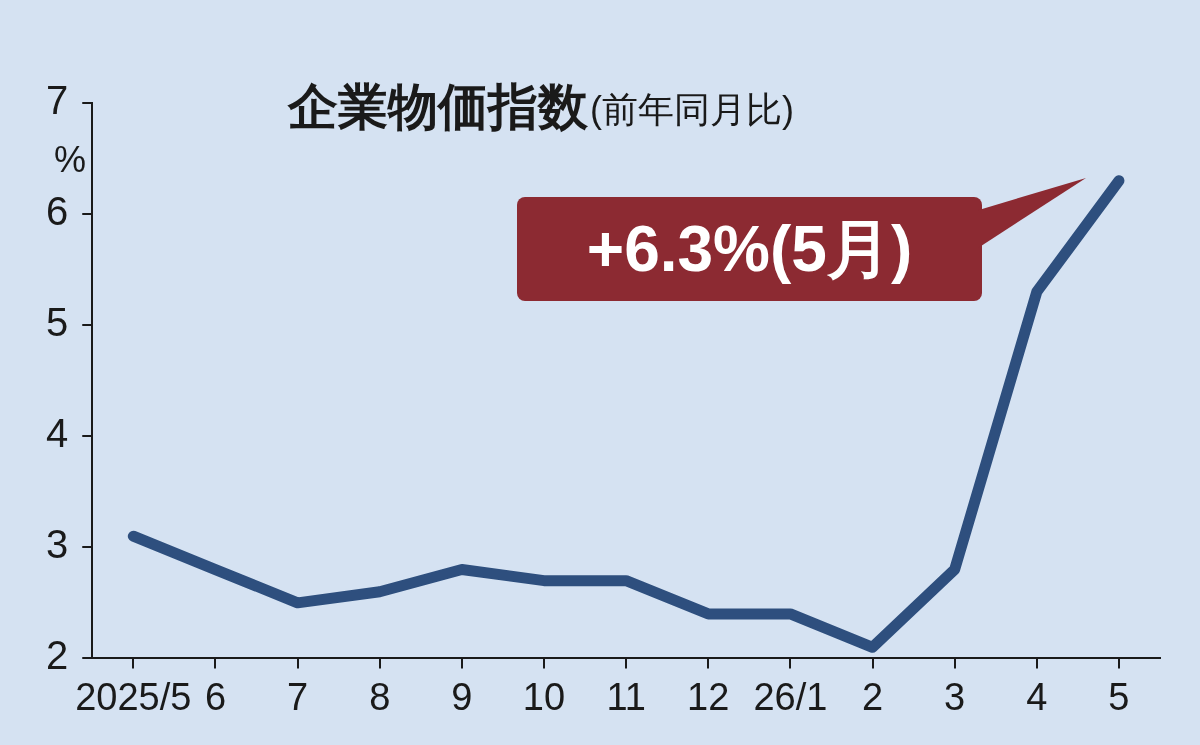 The width and height of the screenshot is (1200, 745). What do you see at coordinates (70, 159) in the screenshot?
I see `y-axis-title: %` at bounding box center [70, 159].